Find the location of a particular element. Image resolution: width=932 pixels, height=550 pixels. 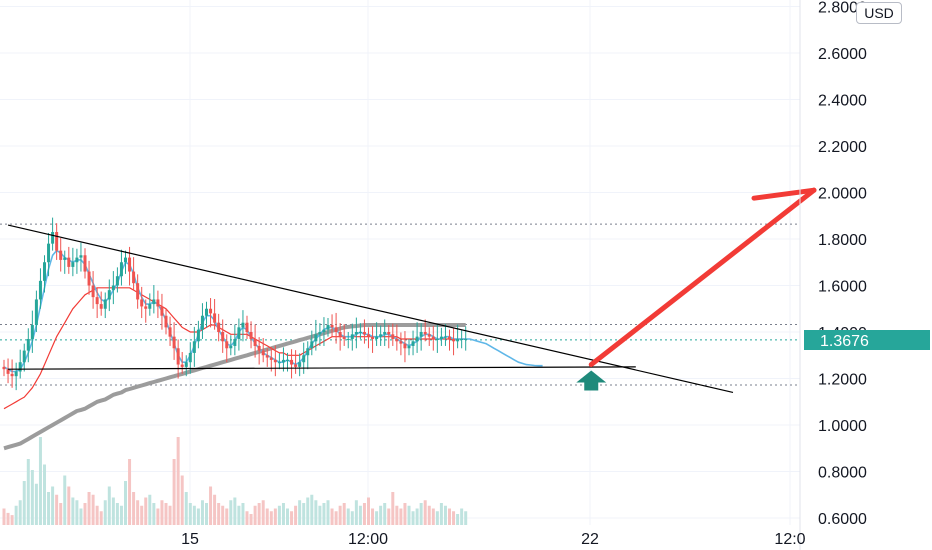

y-tick-label: 0.6000 is located at coordinates (842, 519).